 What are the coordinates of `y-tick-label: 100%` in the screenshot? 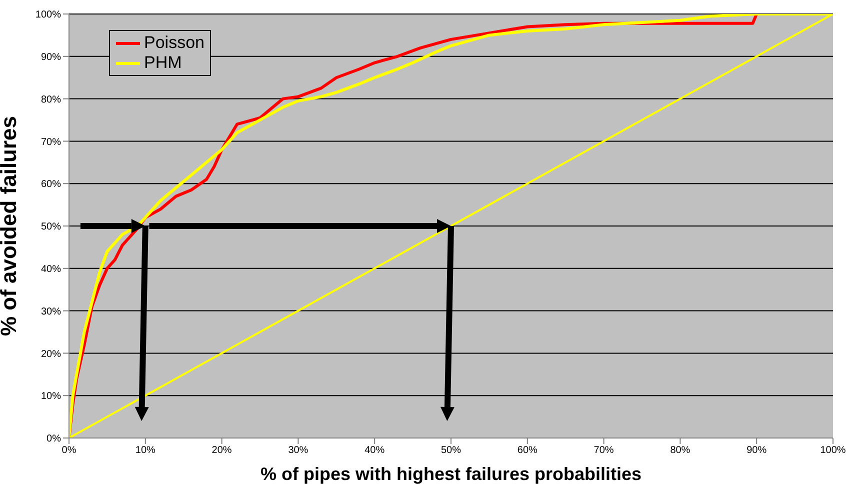 It's located at (48, 15).